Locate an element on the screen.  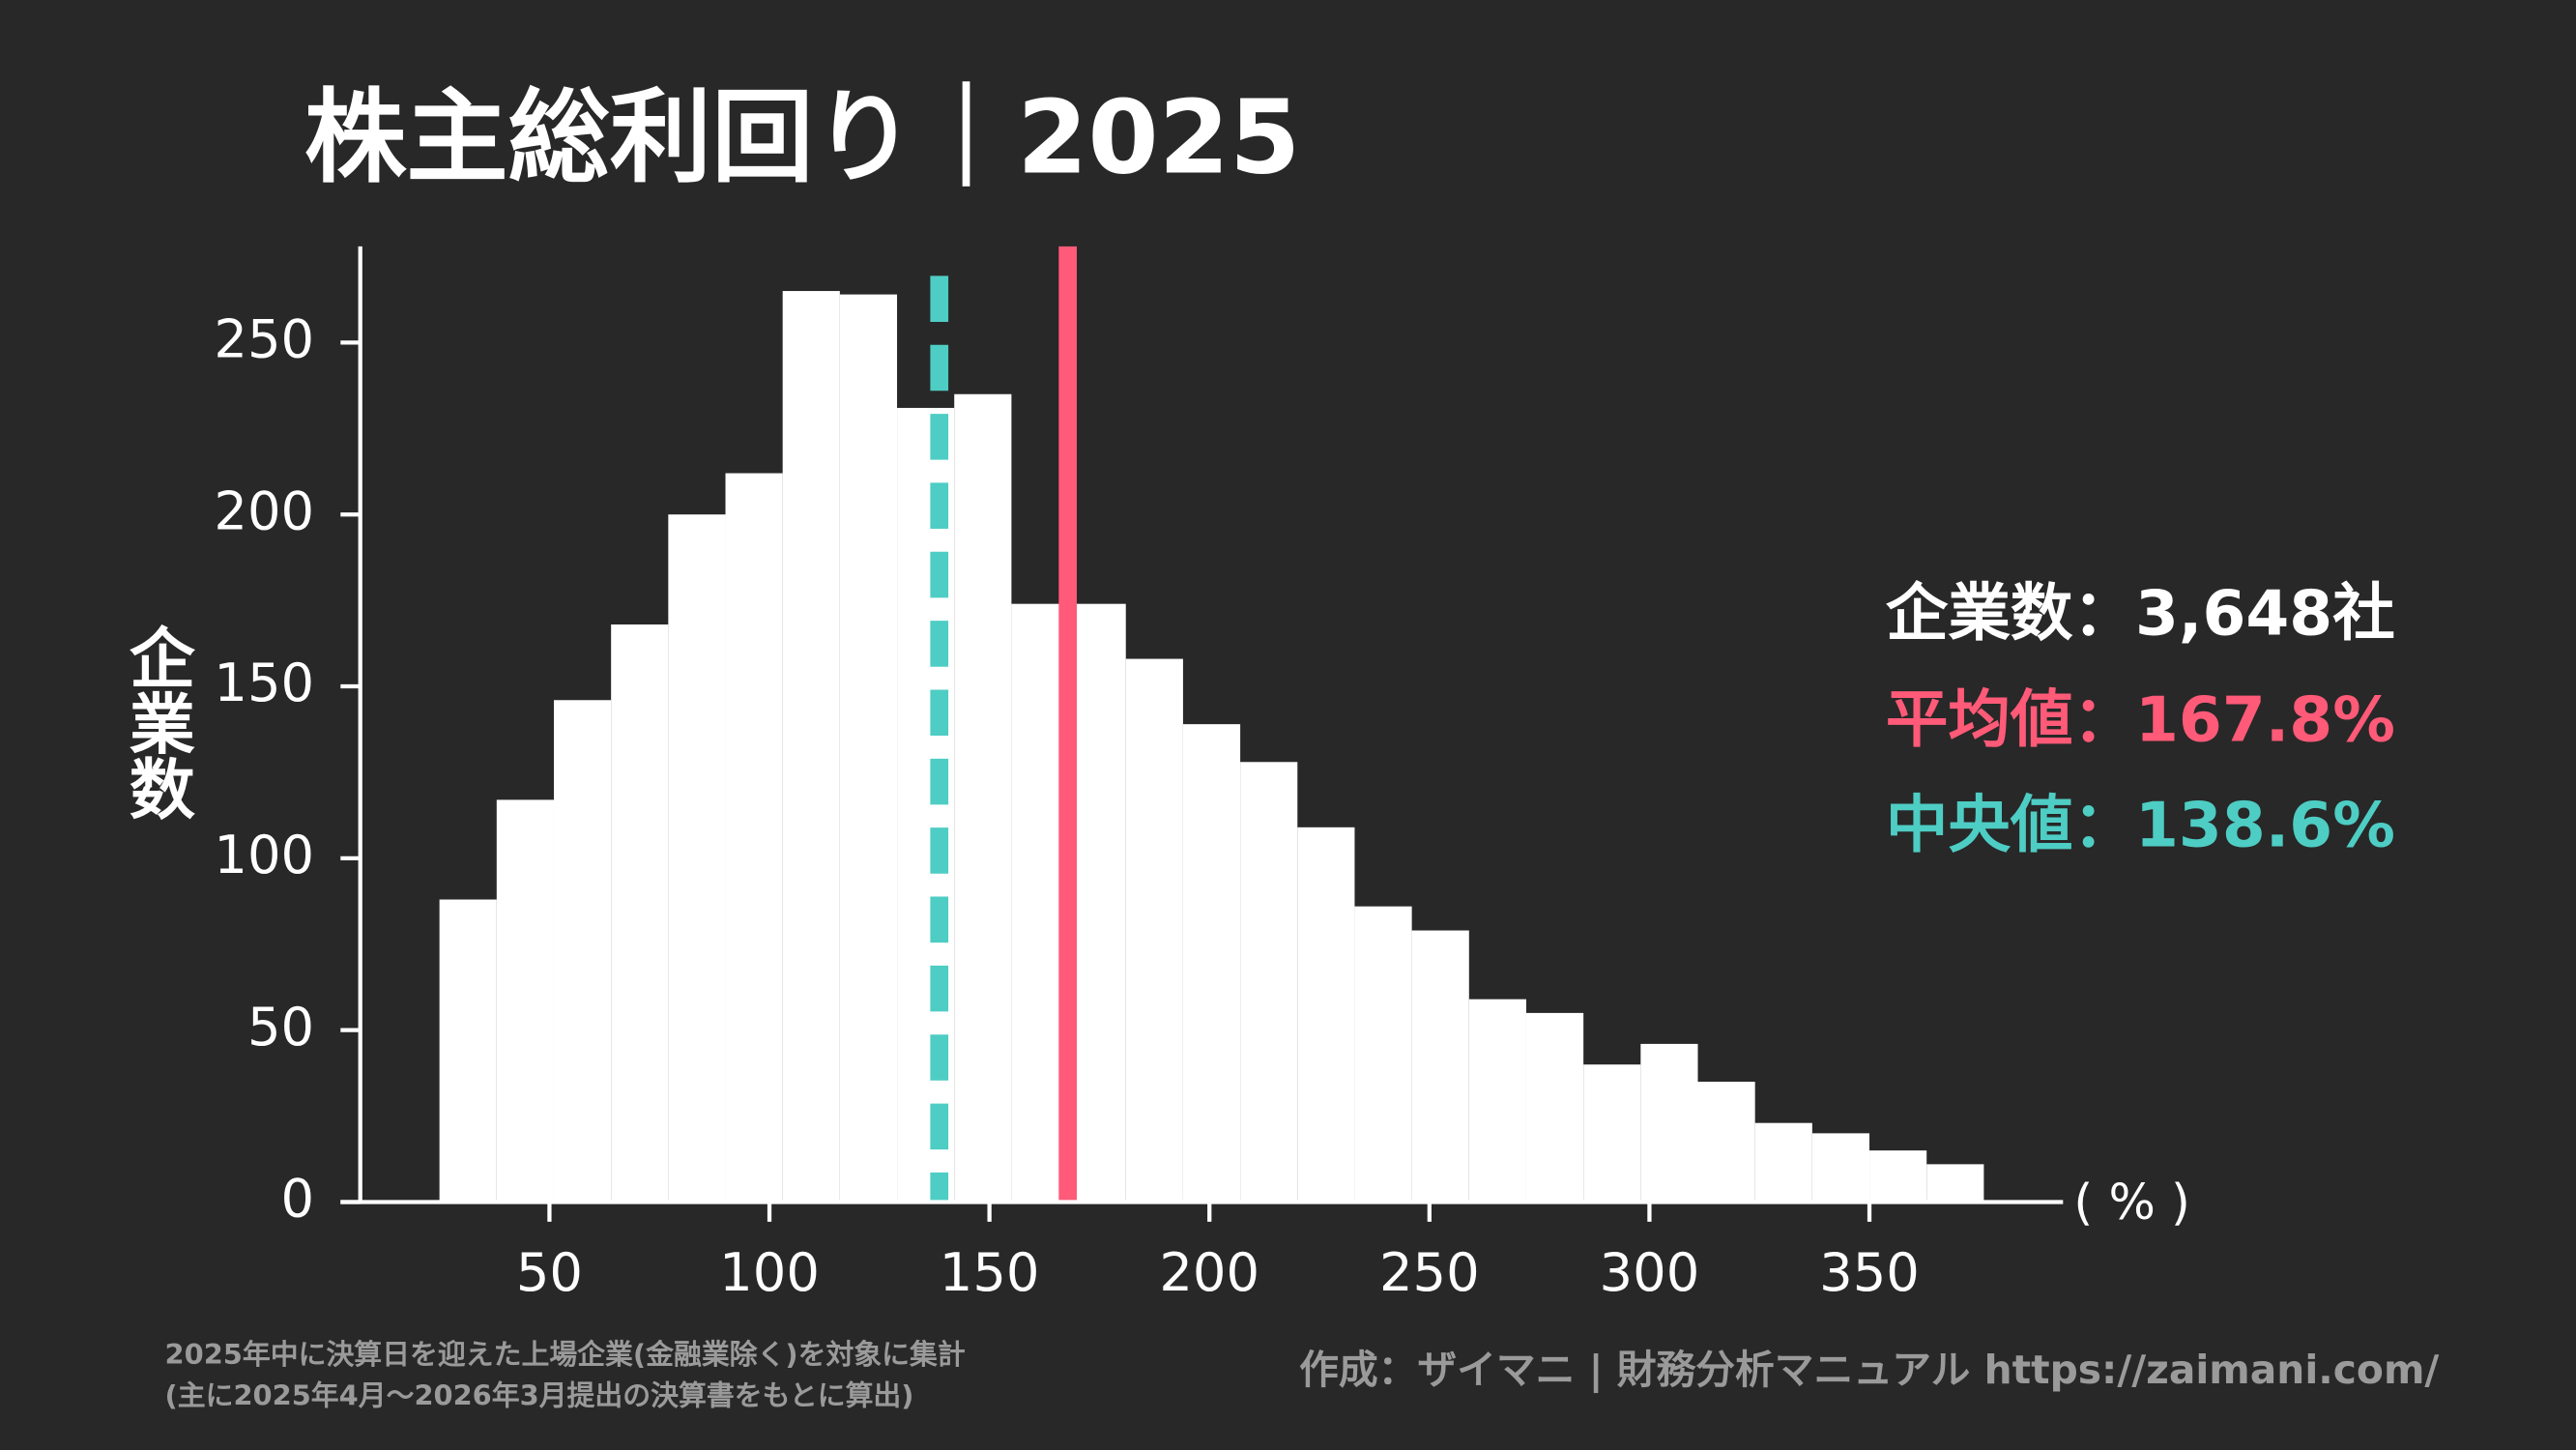
y-tick-label: 0 is located at coordinates (298, 1200).